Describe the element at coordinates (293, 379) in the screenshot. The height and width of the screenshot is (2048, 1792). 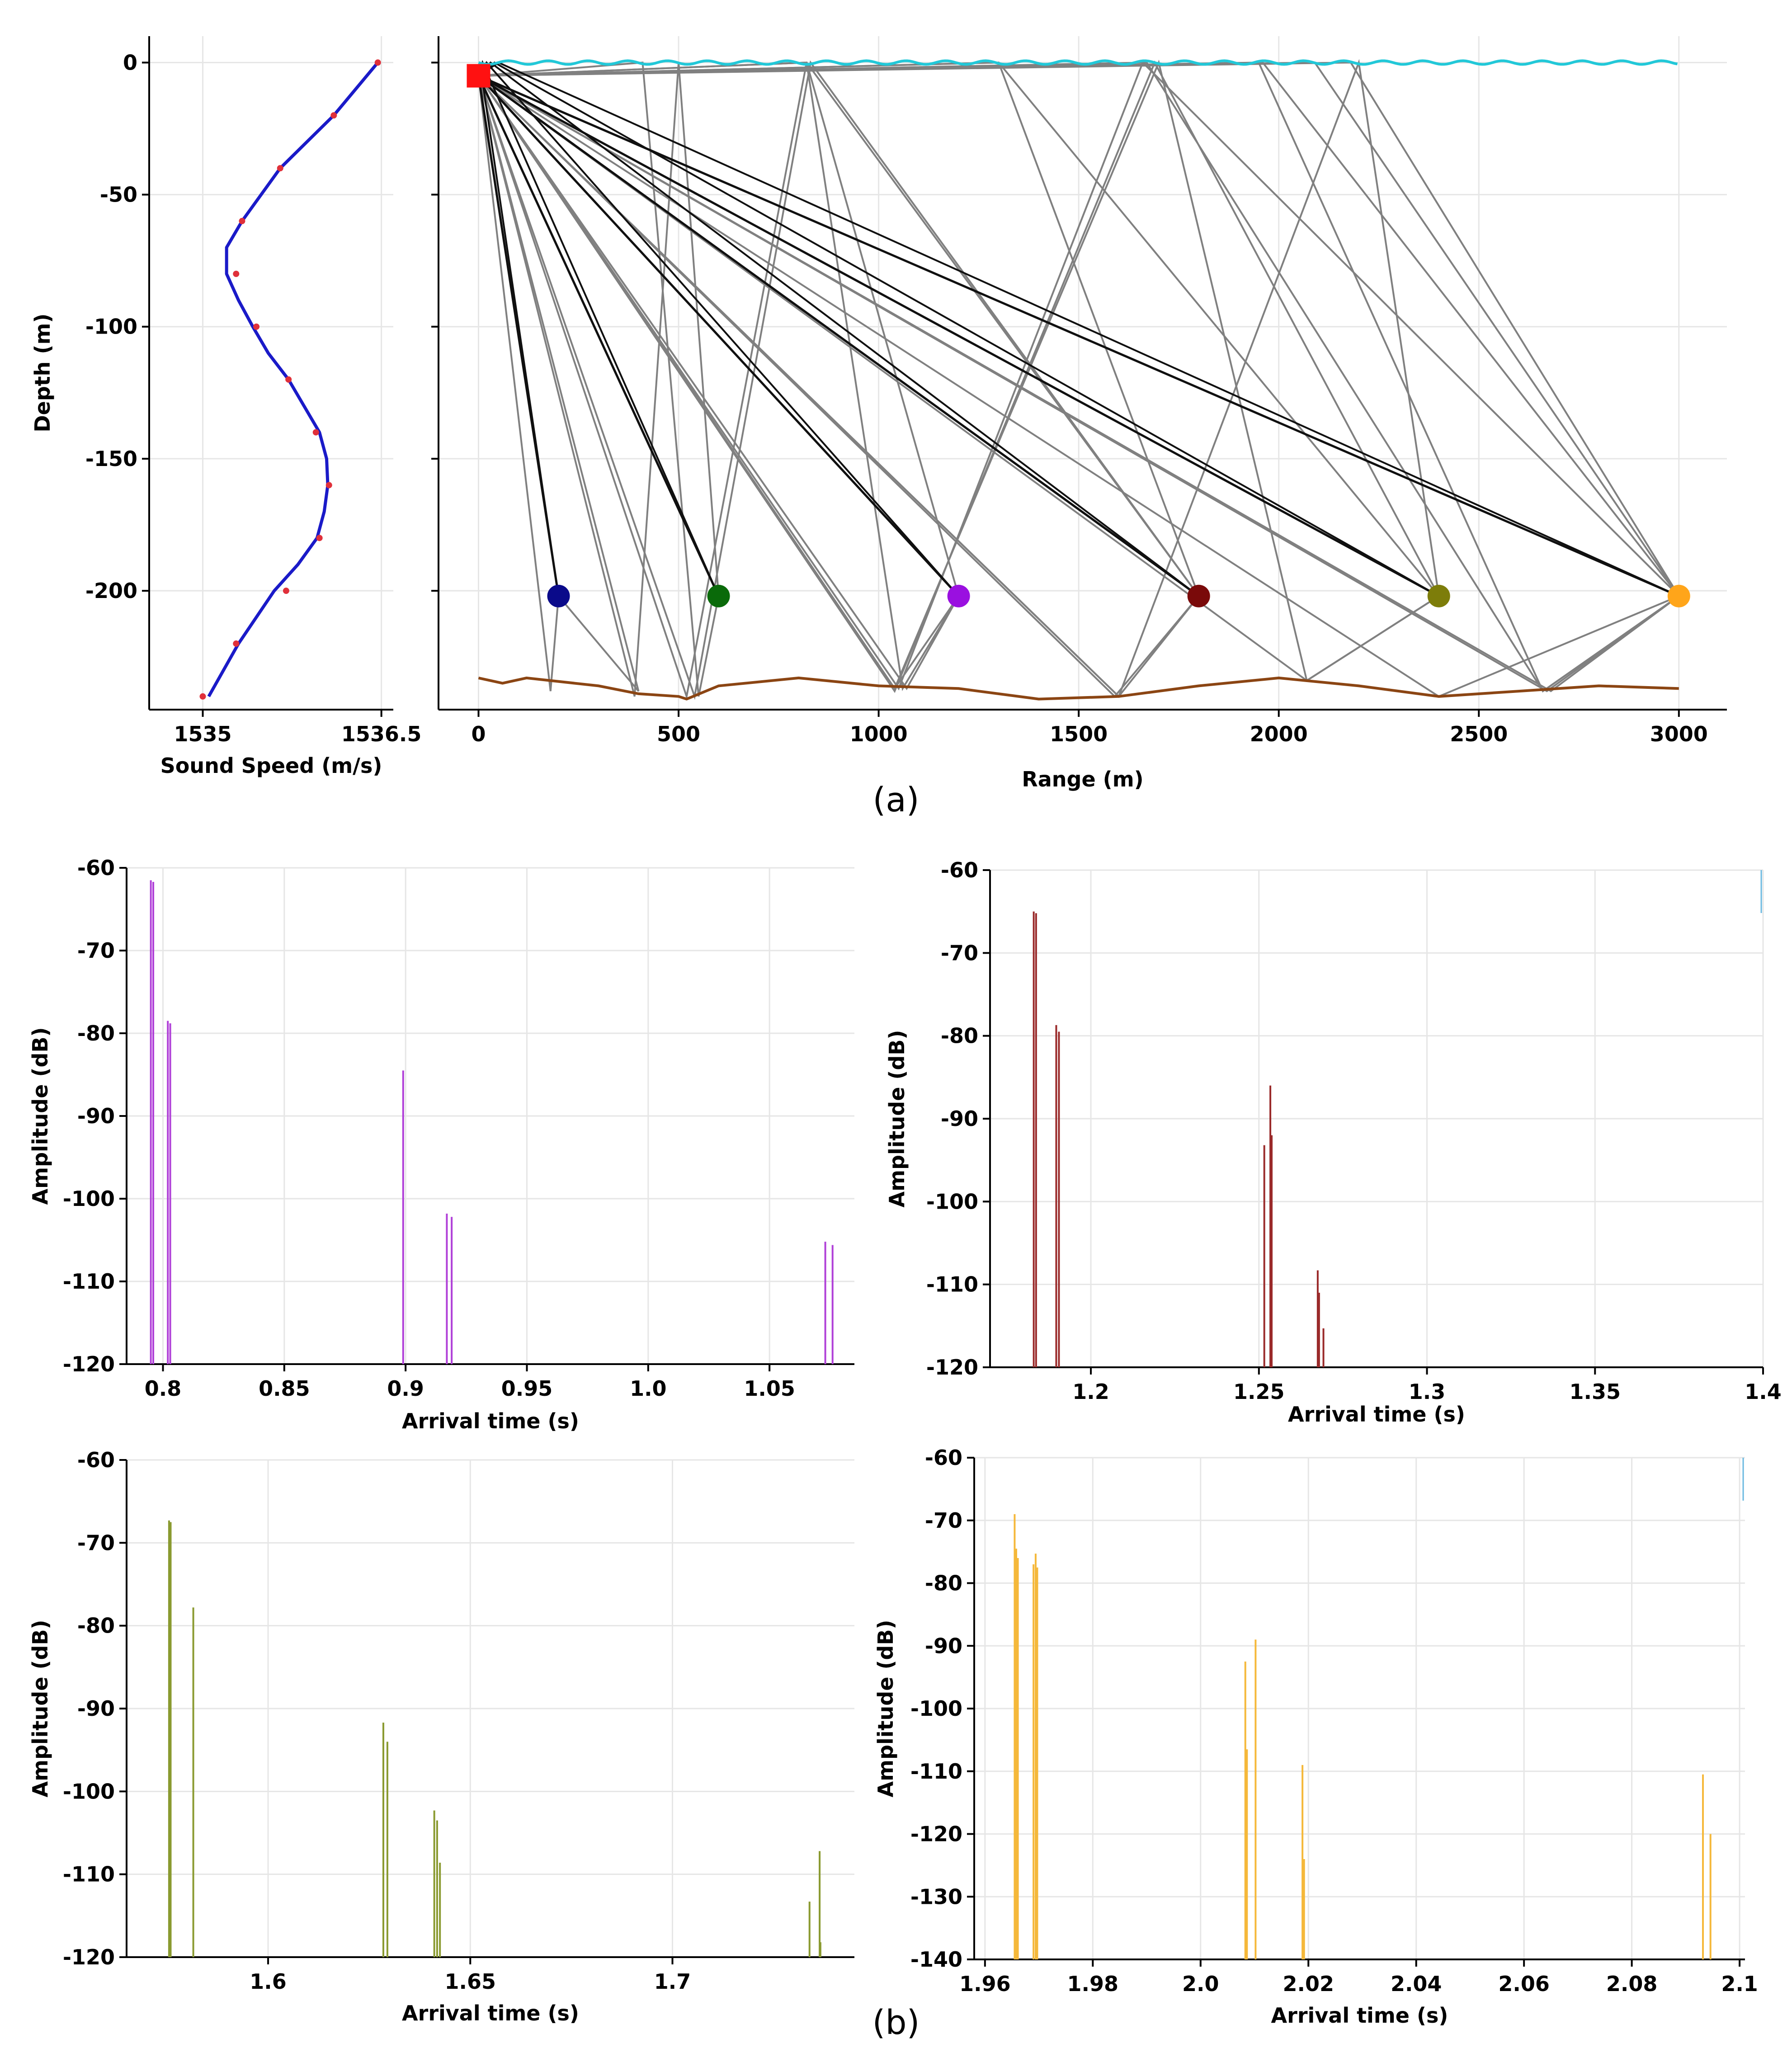
I see `sound-speed-curve` at that location.